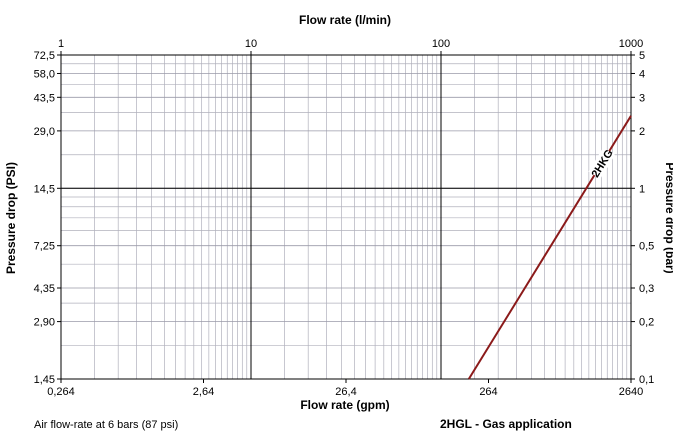 This screenshot has width=673, height=432. Describe the element at coordinates (44, 247) in the screenshot. I see `left-tick-label: 7,25` at that location.